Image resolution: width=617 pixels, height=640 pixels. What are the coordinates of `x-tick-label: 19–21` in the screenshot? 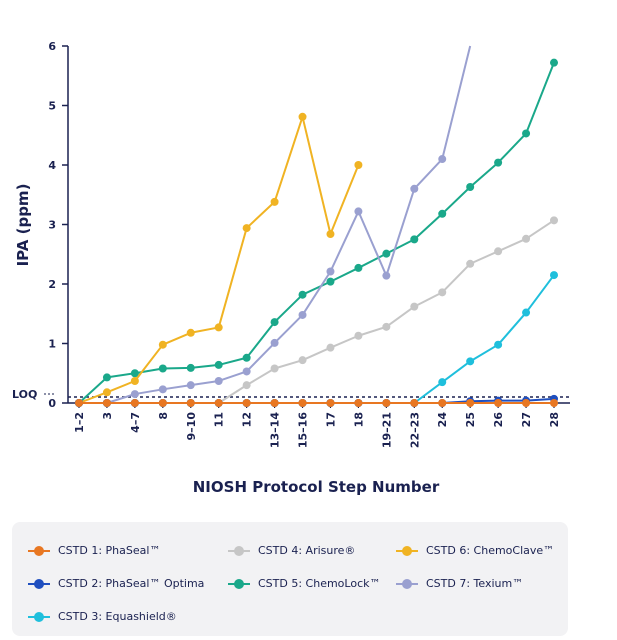 It's located at (386, 430).